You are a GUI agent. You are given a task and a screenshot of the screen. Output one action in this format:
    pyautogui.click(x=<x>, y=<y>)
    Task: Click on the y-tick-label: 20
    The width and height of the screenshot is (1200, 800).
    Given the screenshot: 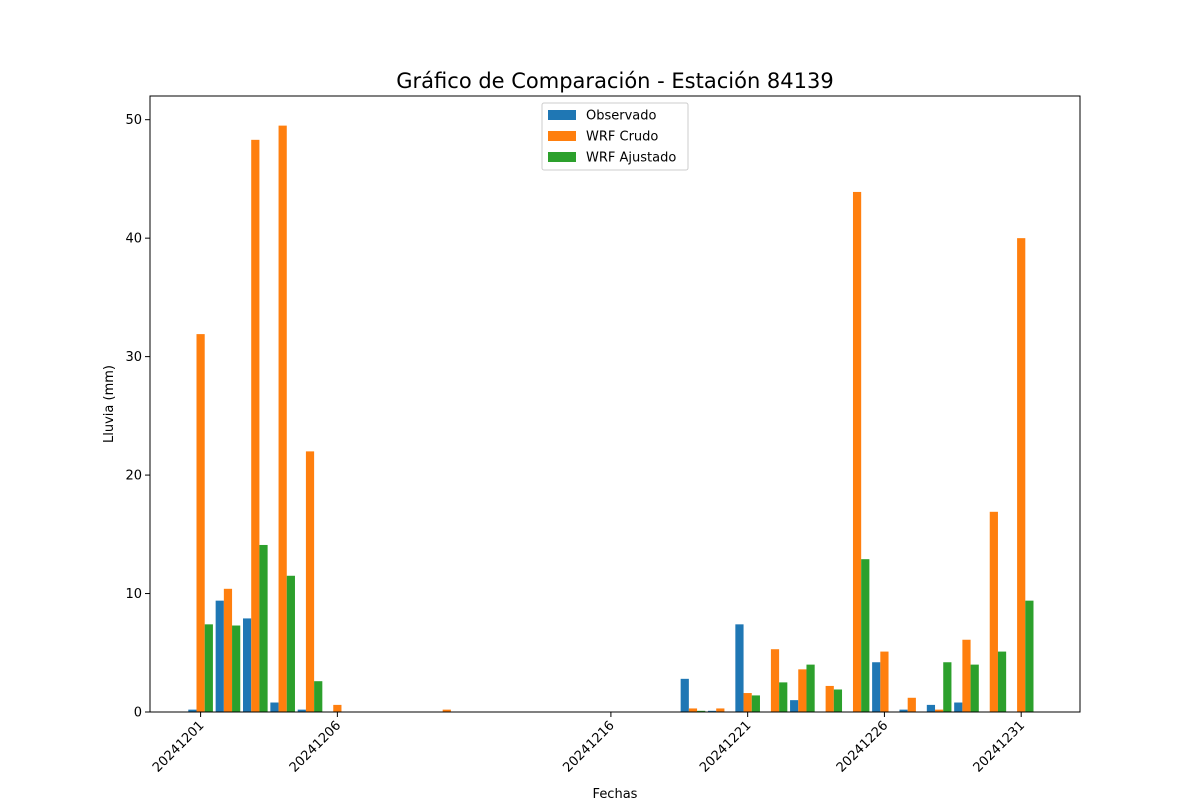 What is the action you would take?
    pyautogui.click(x=133, y=476)
    